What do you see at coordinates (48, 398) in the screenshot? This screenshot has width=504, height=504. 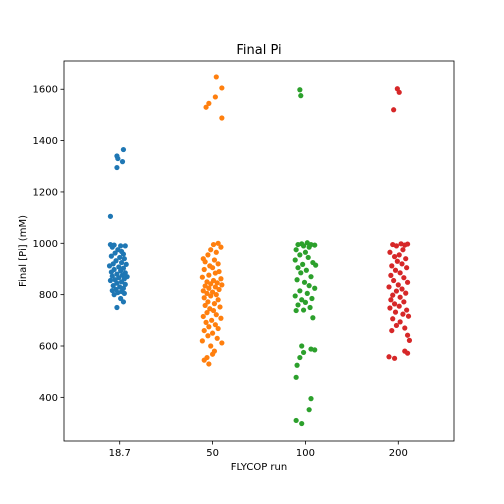 I see `y-tick-label: 400` at bounding box center [48, 398].